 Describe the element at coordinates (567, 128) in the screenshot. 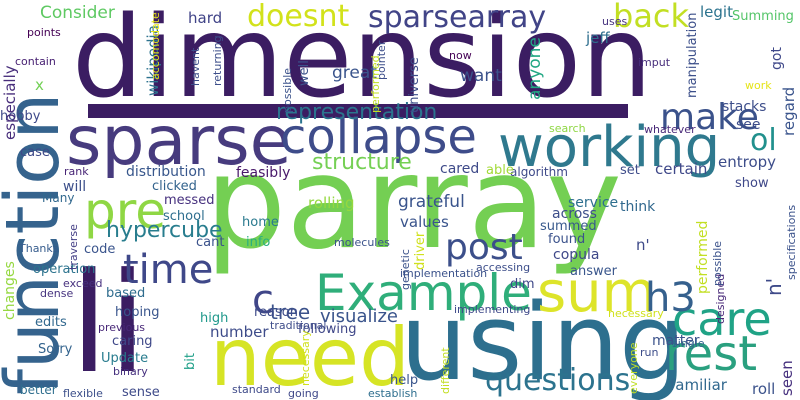

I see `word-search: search` at that location.